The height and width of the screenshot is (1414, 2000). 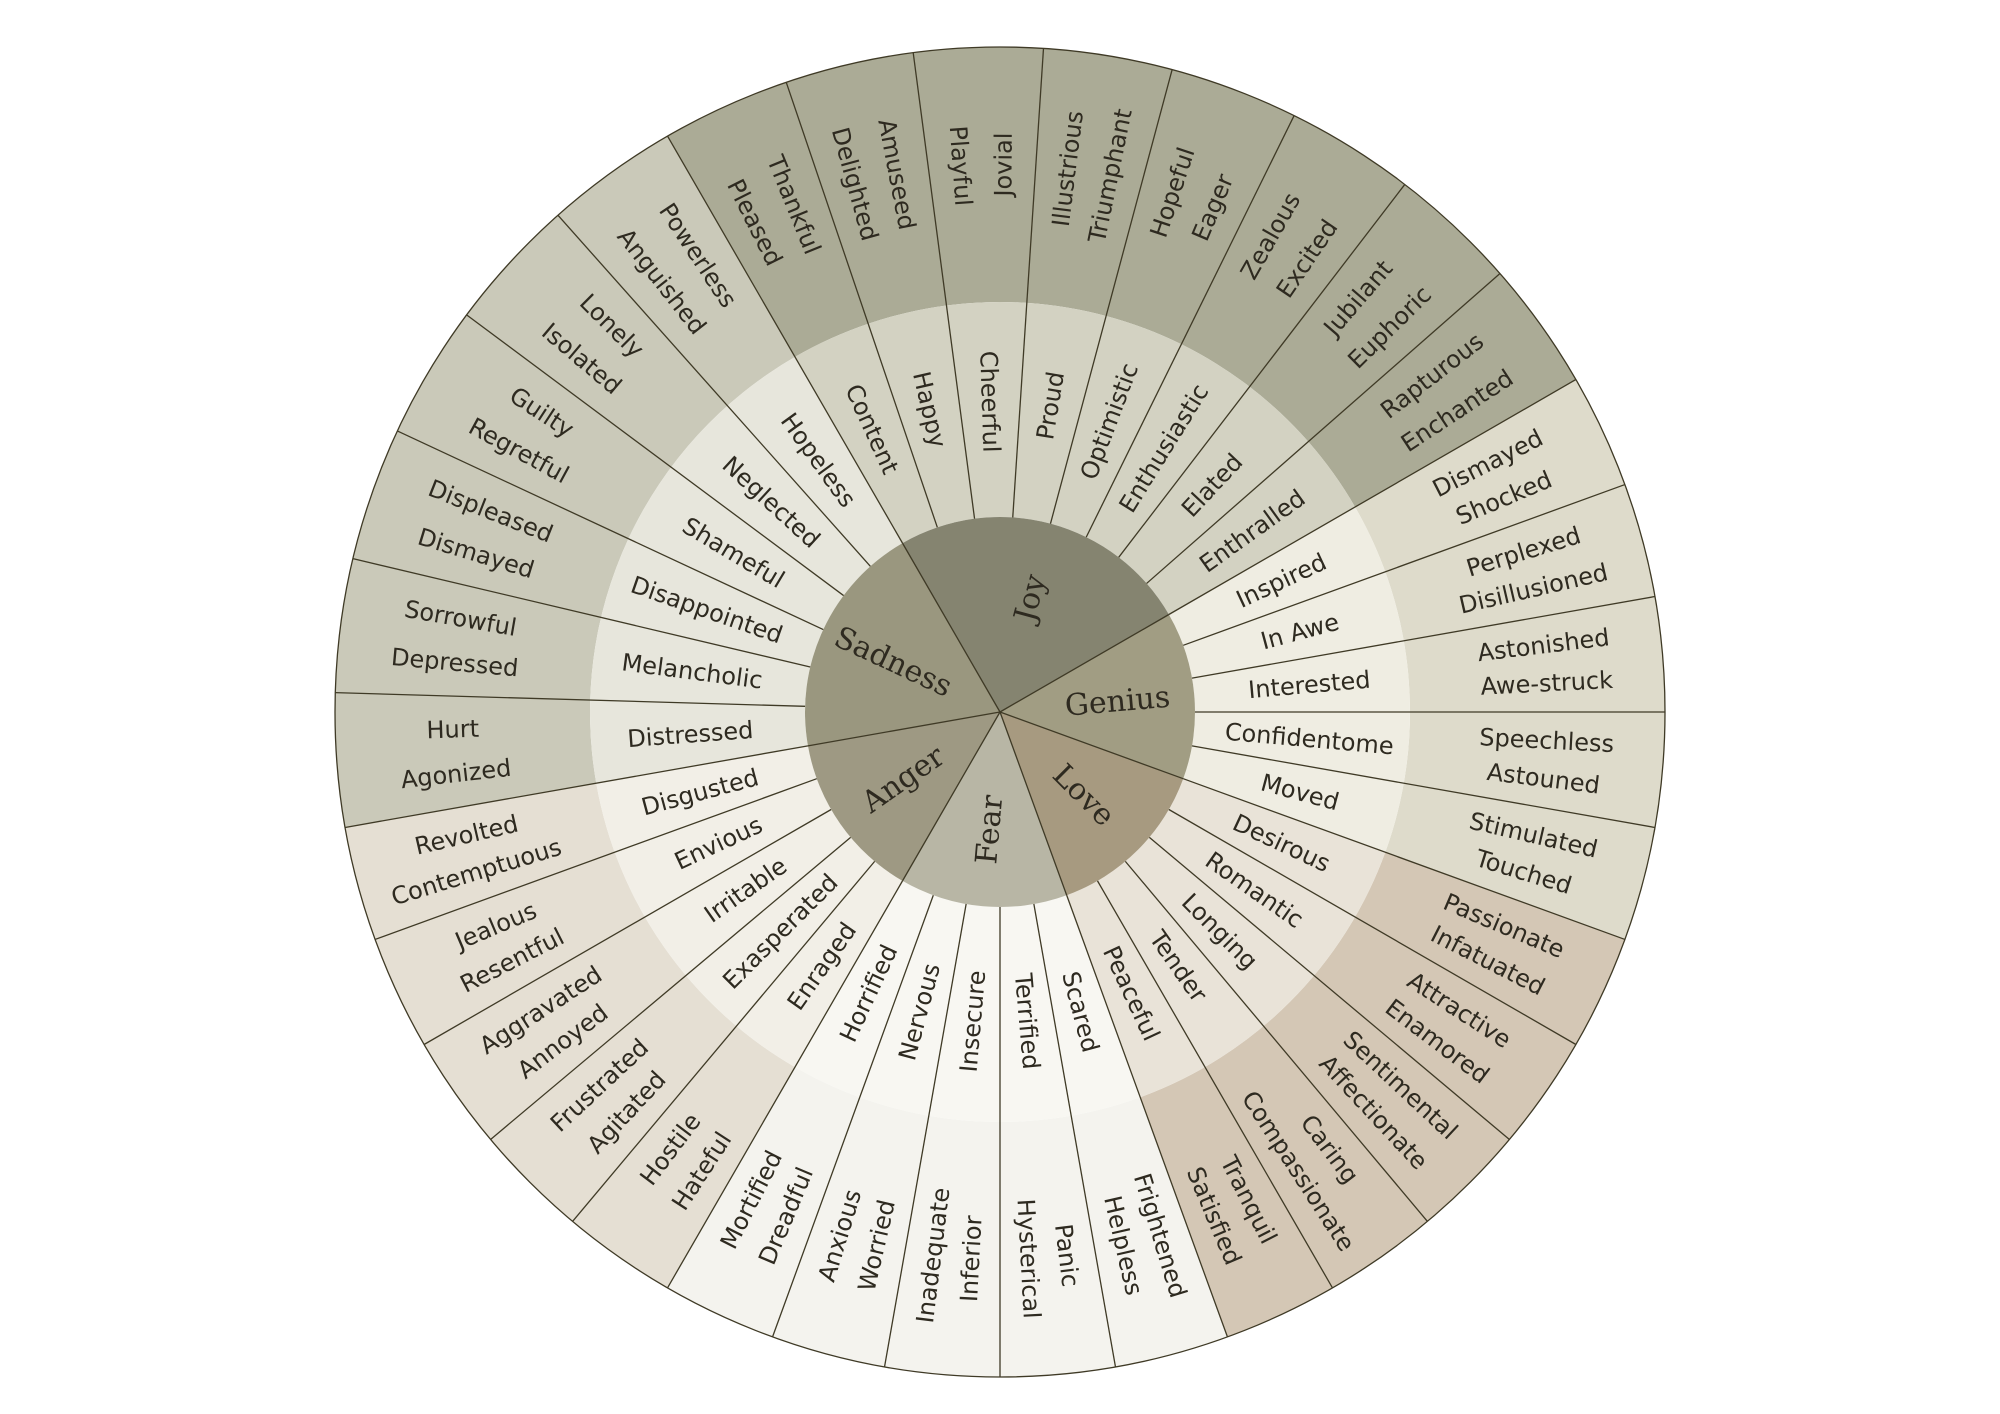 I want to click on genius-core, so click(x=1097, y=696).